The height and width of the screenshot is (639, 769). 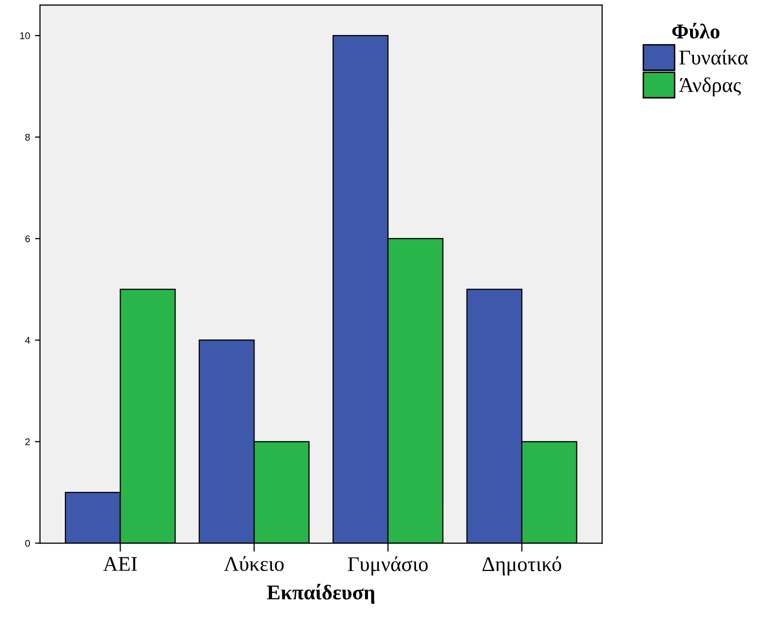 What do you see at coordinates (388, 566) in the screenshot?
I see `x-tick-label: Γυμνάσιο` at bounding box center [388, 566].